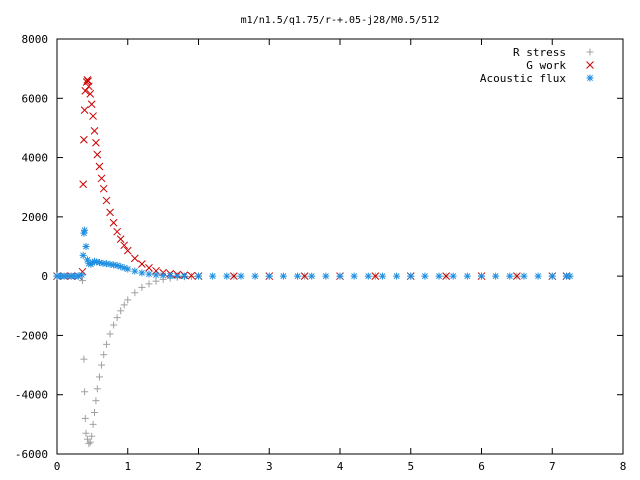 The height and width of the screenshot is (480, 640). Describe the element at coordinates (539, 52) in the screenshot. I see `legend-label: R stress` at that location.